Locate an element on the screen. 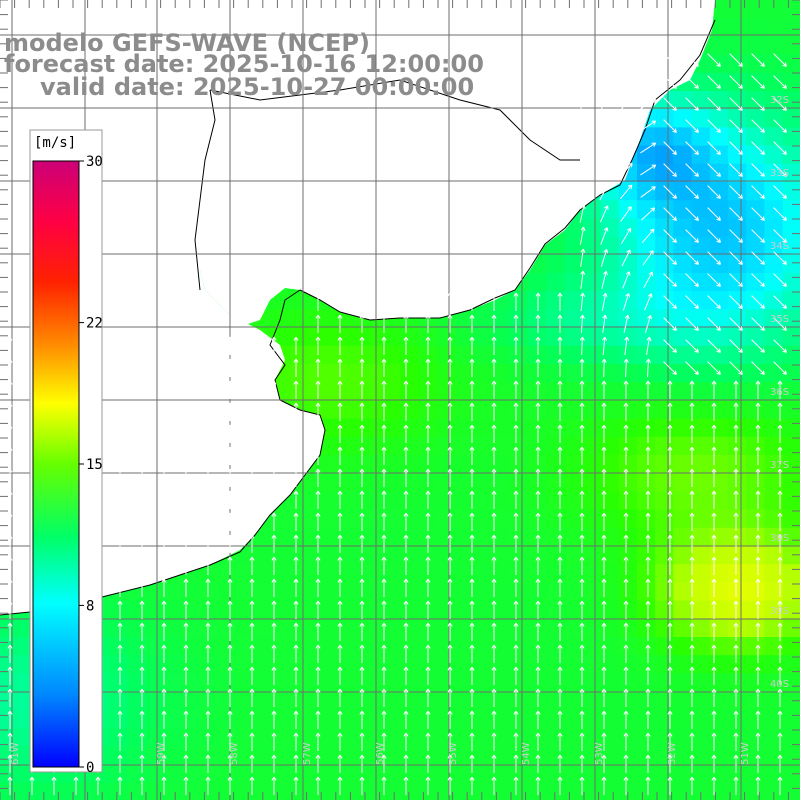  lon-label: 51W is located at coordinates (745, 753).